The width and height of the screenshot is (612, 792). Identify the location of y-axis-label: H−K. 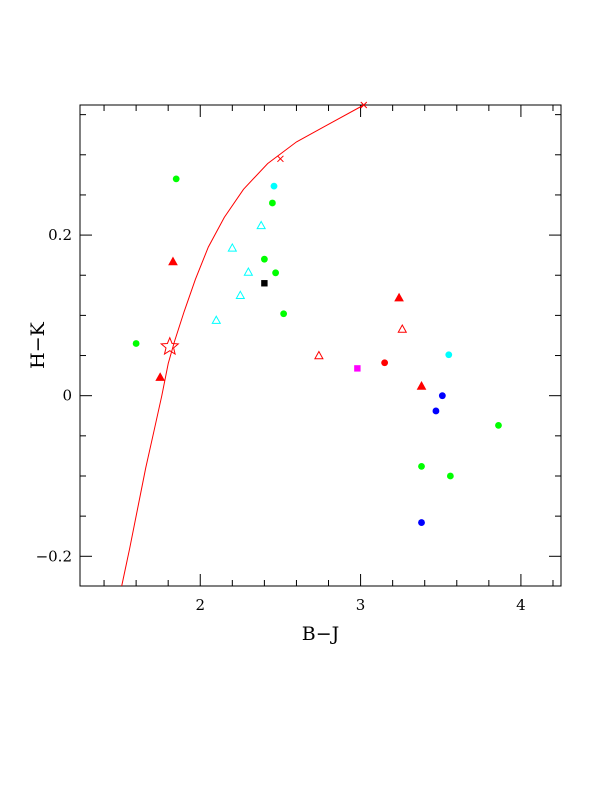
(38, 344).